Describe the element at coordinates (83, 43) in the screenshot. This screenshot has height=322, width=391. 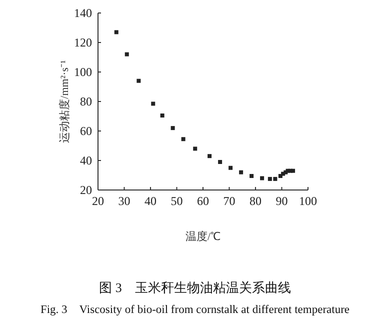
I see `y-tick-label: 120` at that location.